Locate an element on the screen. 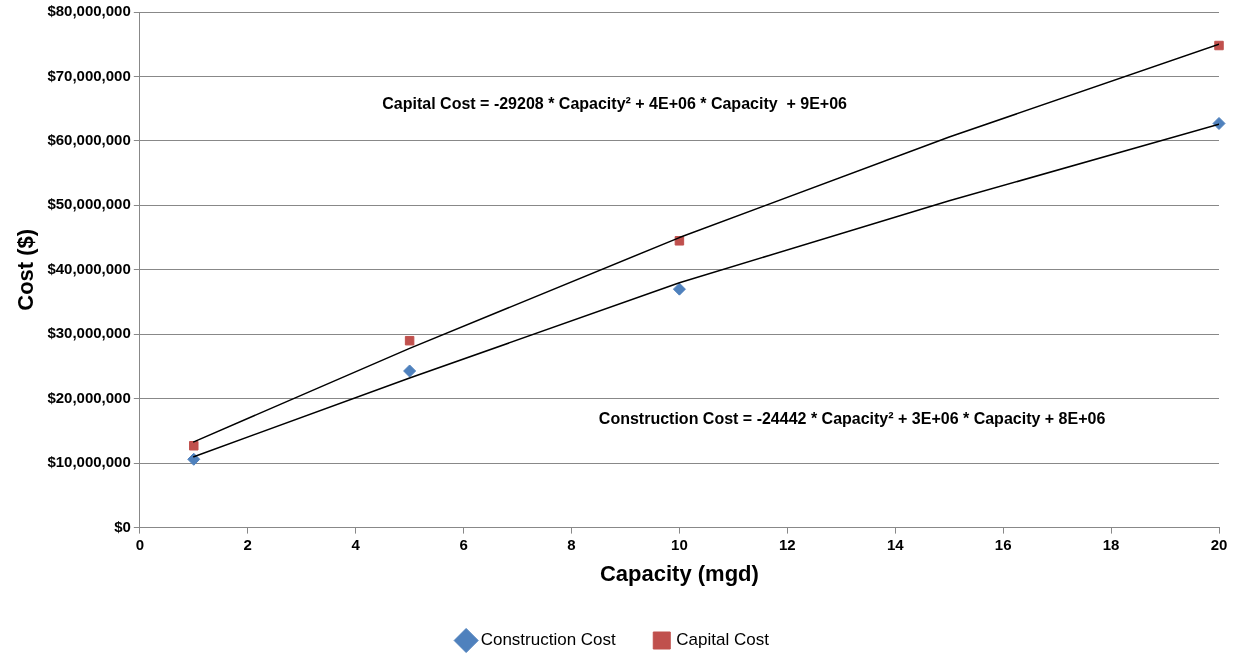 This screenshot has height=664, width=1249. y-tick-label: $50,000,000 is located at coordinates (89, 204).